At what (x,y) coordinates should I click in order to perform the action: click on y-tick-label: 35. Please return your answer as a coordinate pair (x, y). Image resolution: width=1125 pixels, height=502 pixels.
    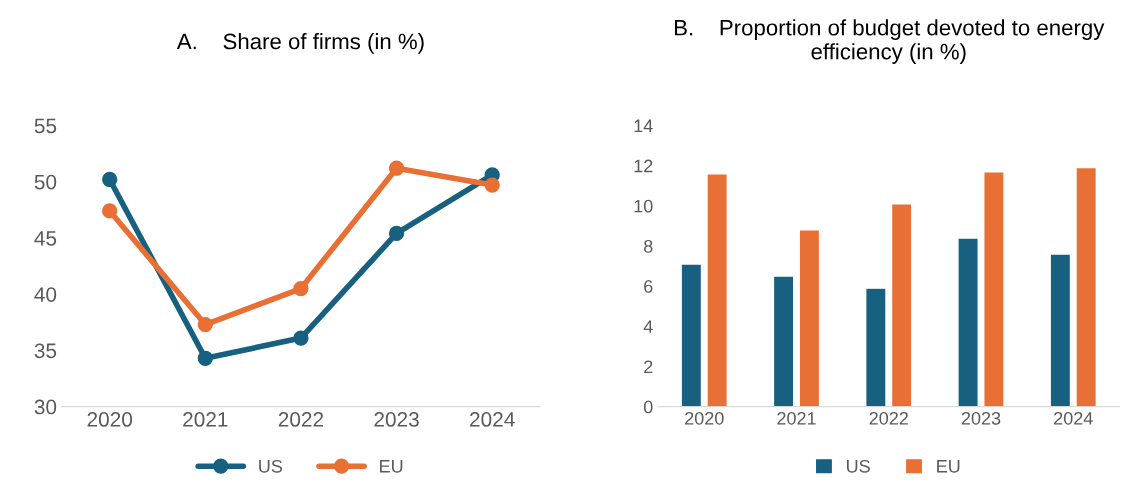
    Looking at the image, I should click on (45, 351).